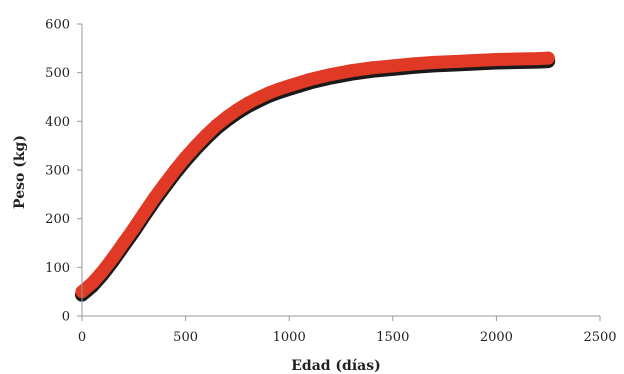  Describe the element at coordinates (57, 122) in the screenshot. I see `y-tick-label: 400` at that location.